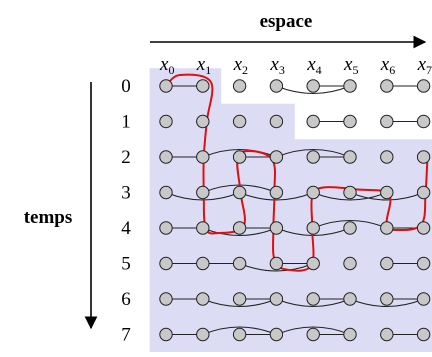 This screenshot has height=357, width=432. I want to click on node-t2-x1, so click(203, 157).